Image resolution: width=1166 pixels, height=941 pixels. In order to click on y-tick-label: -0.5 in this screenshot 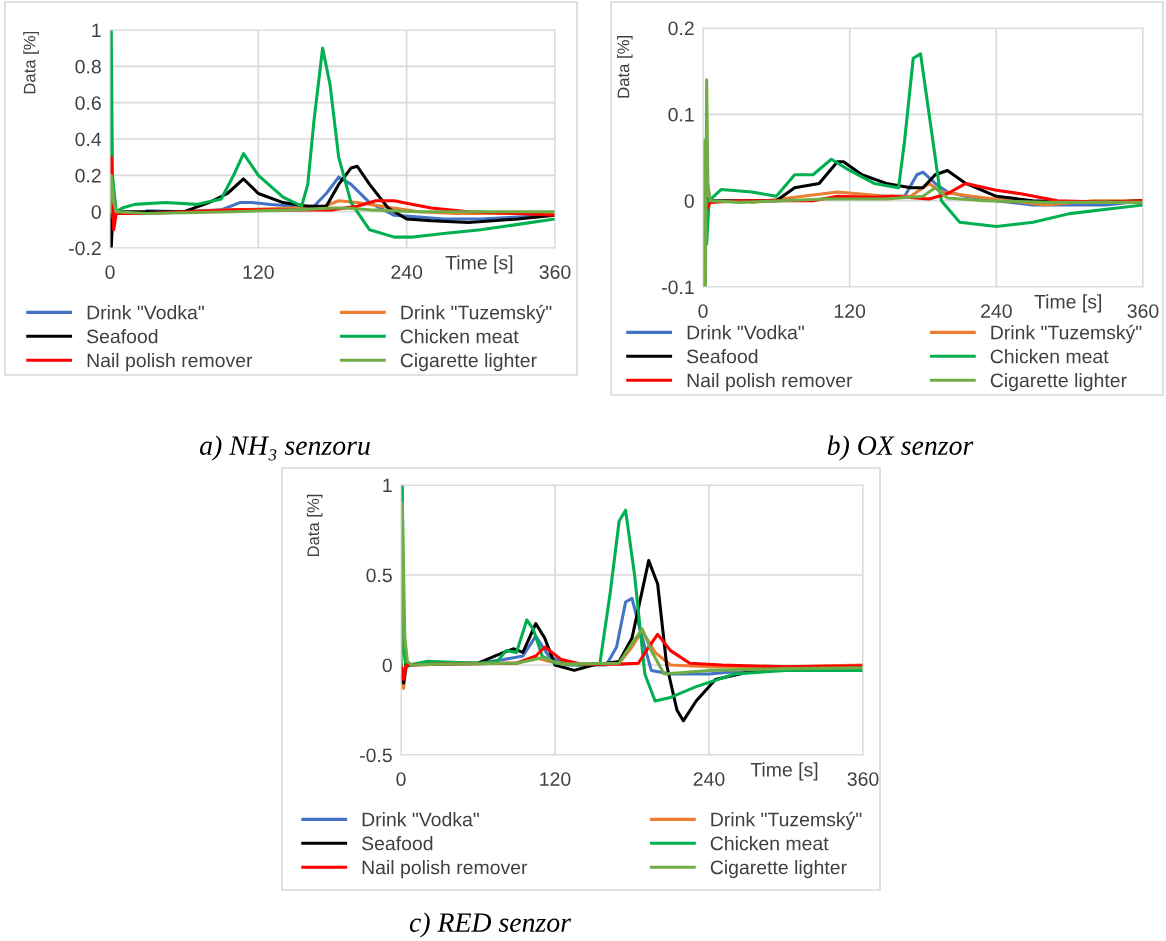, I will do `click(376, 755)`.